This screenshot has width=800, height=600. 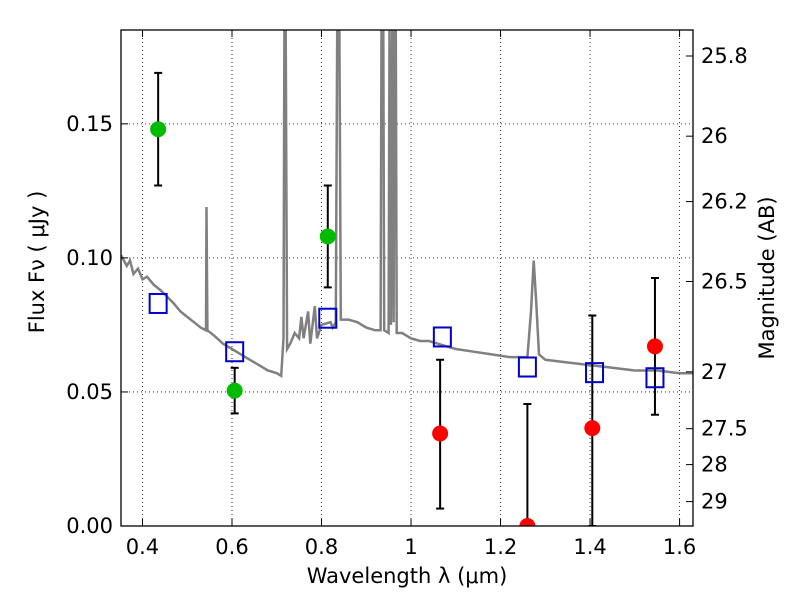 What do you see at coordinates (714, 502) in the screenshot?
I see `magnitude-tick-label: 29` at bounding box center [714, 502].